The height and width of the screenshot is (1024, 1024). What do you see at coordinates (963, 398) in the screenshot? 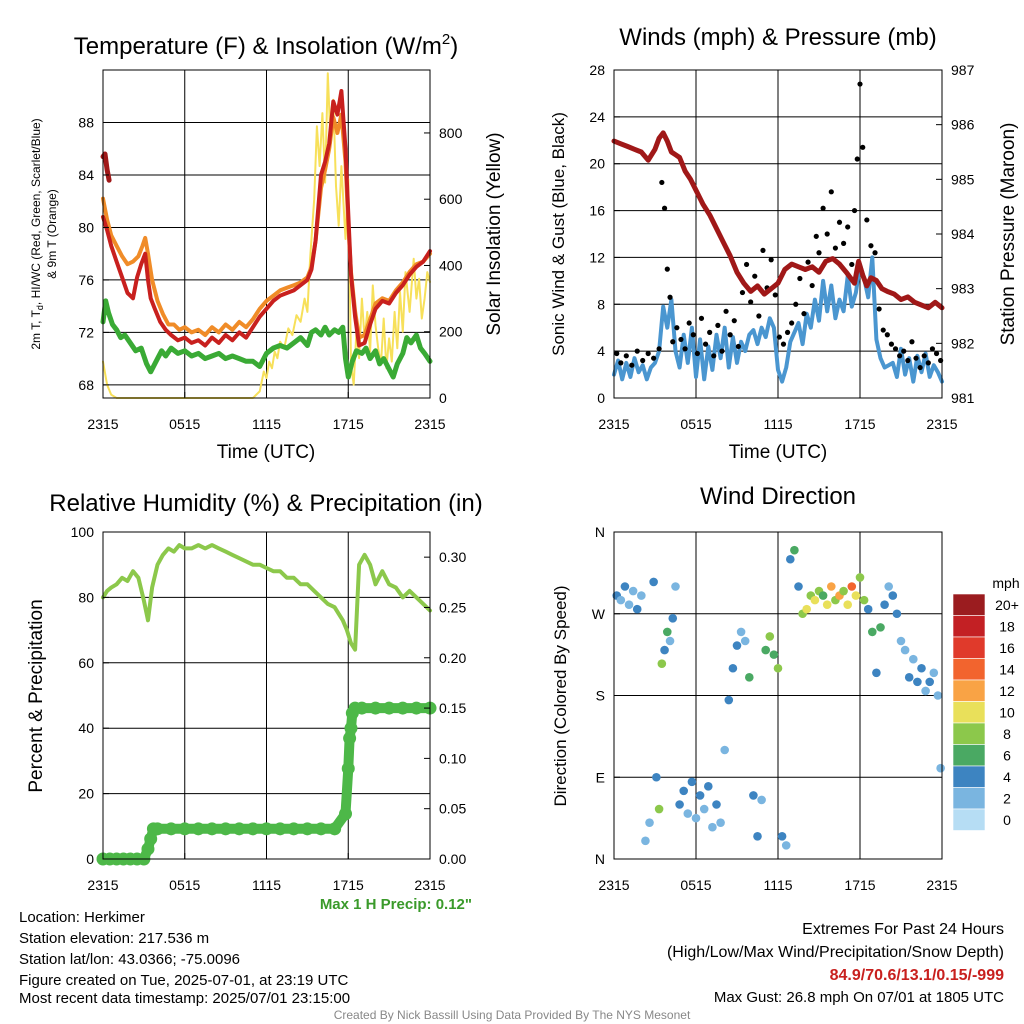
I see `y-right-tick-label: 981` at bounding box center [963, 398].